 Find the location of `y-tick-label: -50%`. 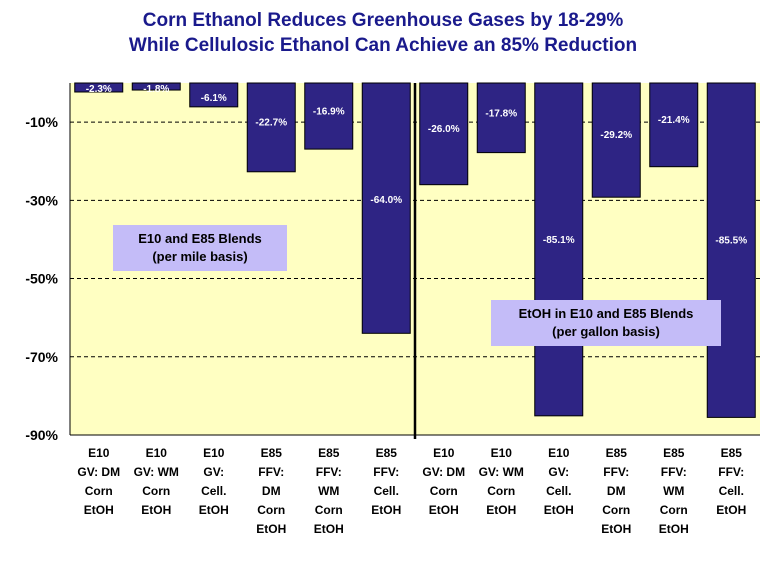

y-tick-label: -50% is located at coordinates (41, 279).